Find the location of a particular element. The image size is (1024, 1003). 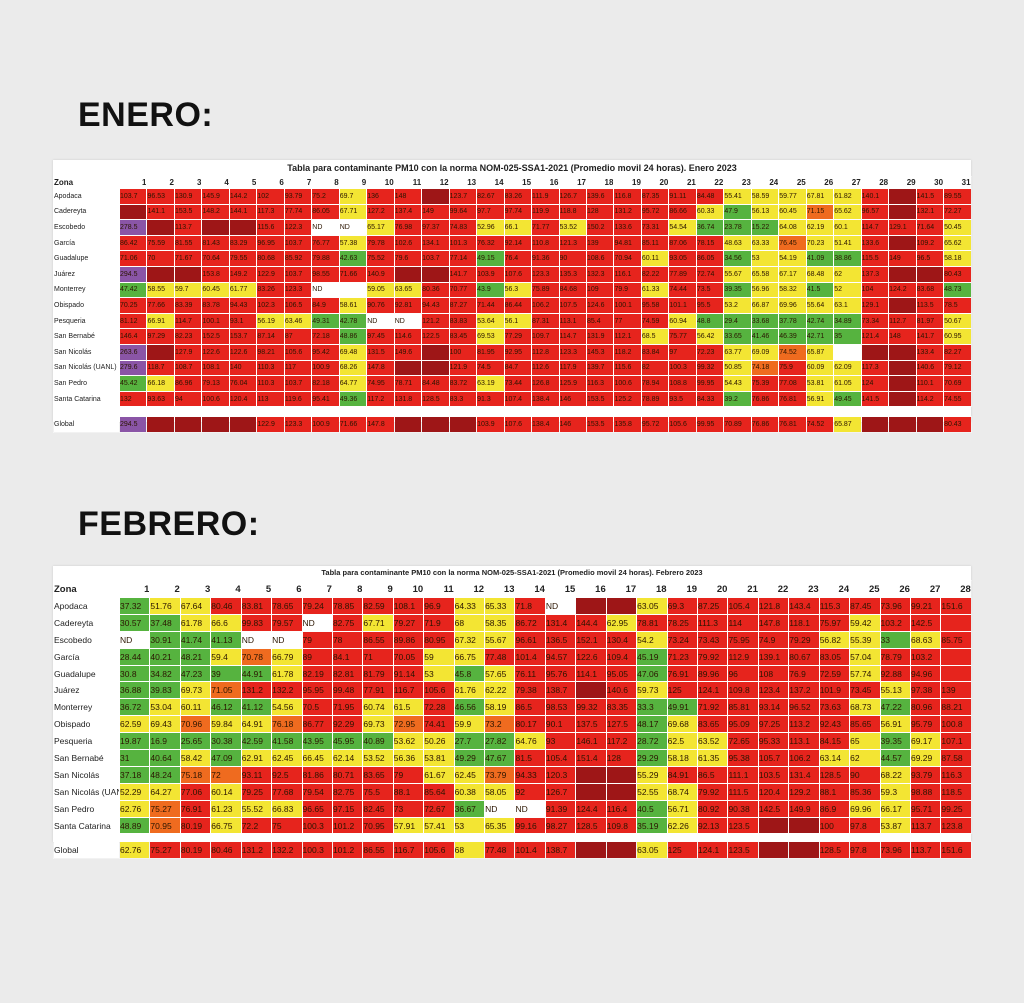

value-cell: 55.29 is located at coordinates (652, 774).